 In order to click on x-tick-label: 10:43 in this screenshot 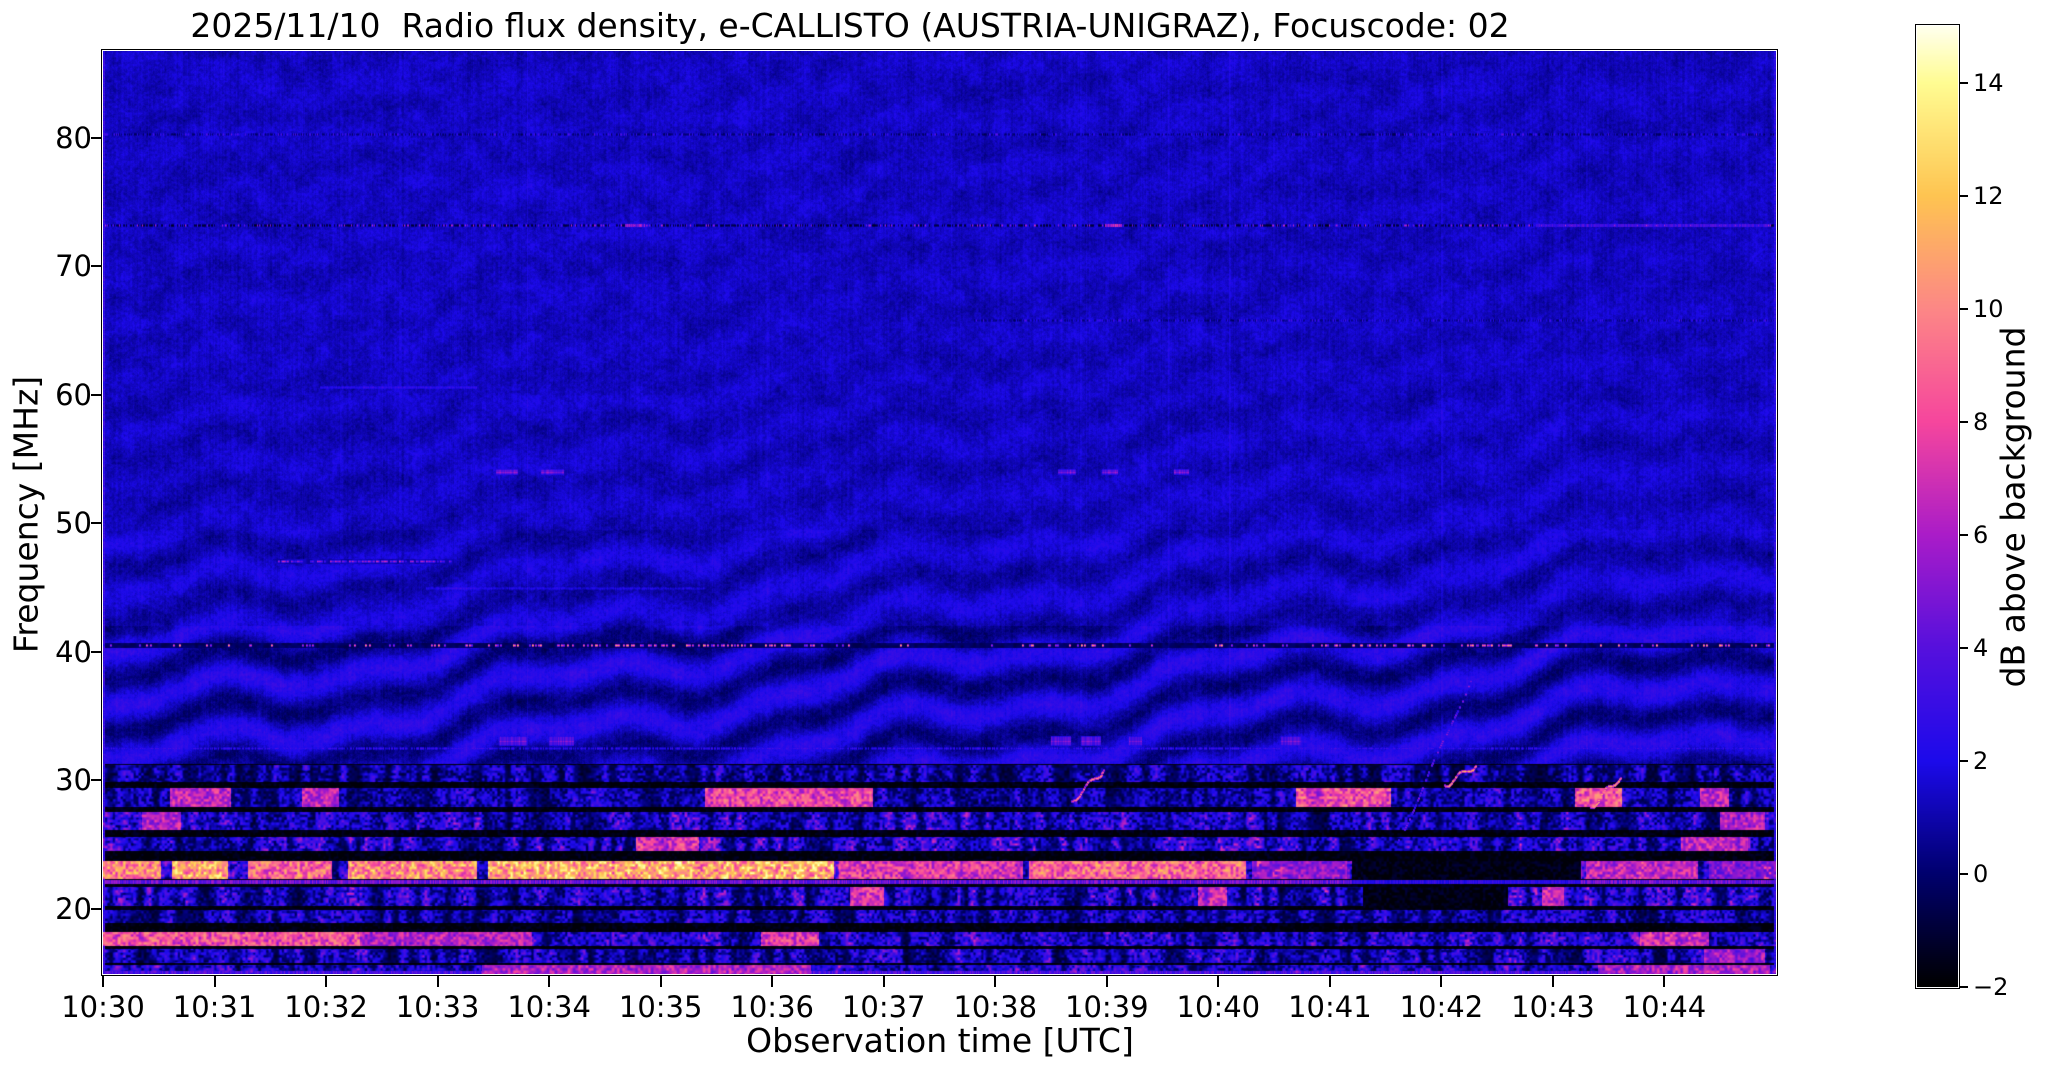, I will do `click(1553, 1007)`.